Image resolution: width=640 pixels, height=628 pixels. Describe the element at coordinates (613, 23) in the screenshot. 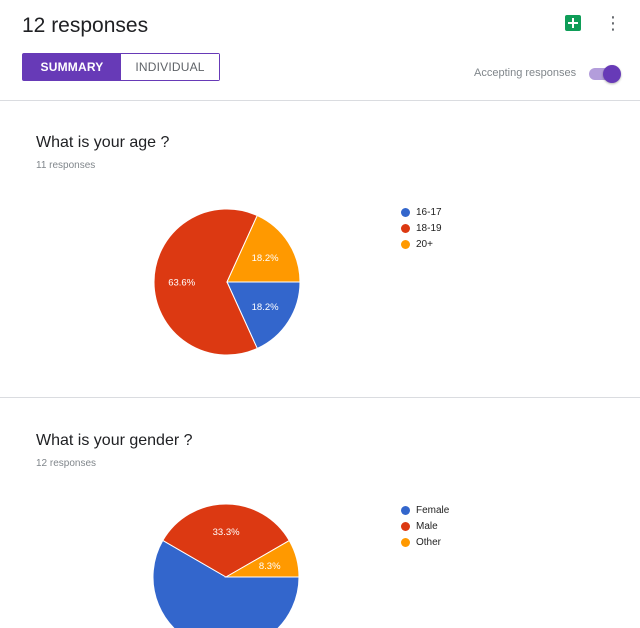

I see `more-options-icon: ⋮` at that location.